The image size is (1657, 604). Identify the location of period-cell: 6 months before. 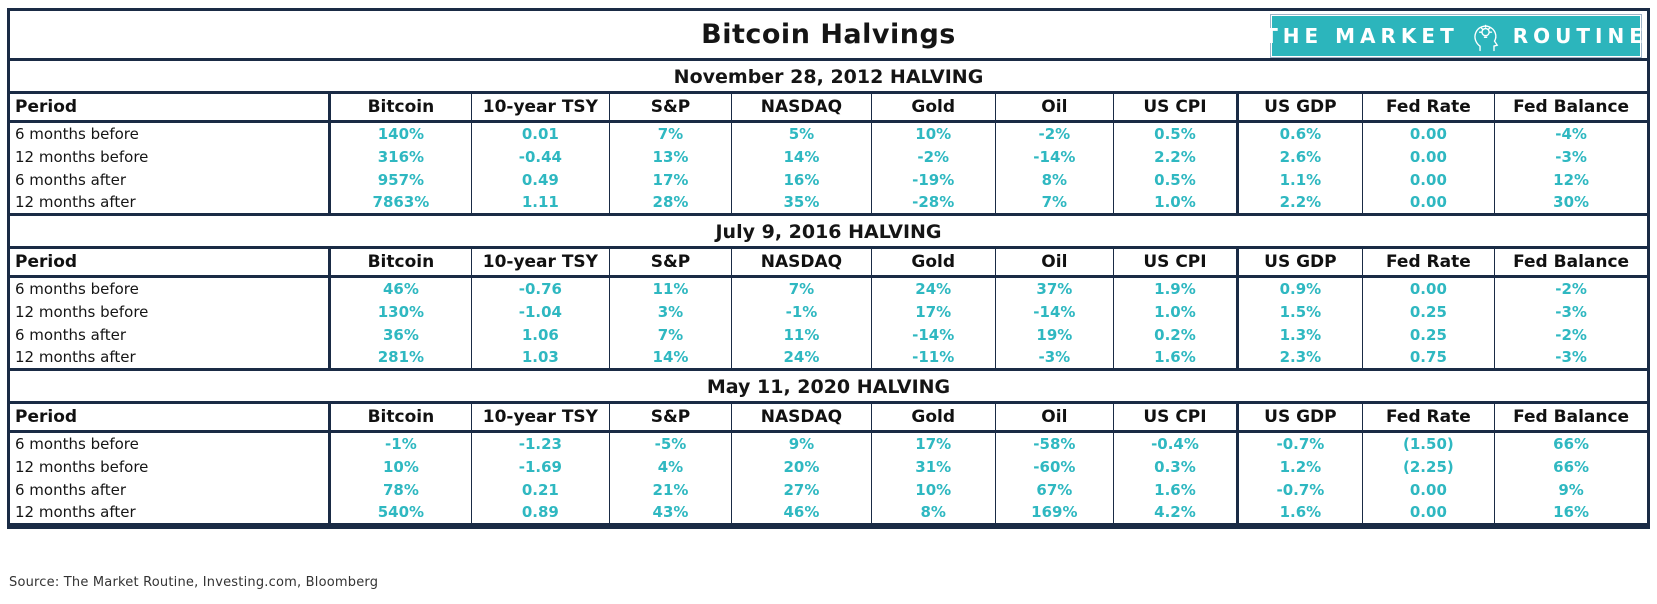
(77, 444).